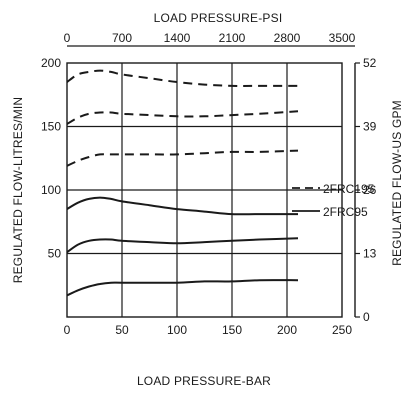 The image size is (413, 399). What do you see at coordinates (55, 254) in the screenshot?
I see `y-left-tick-label: 50` at bounding box center [55, 254].